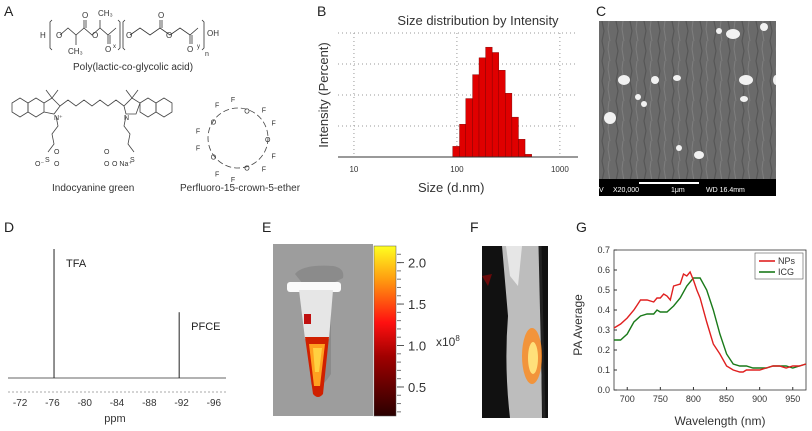 The width and height of the screenshot is (812, 431). I want to click on y-tick-label: 0.0, so click(603, 390).